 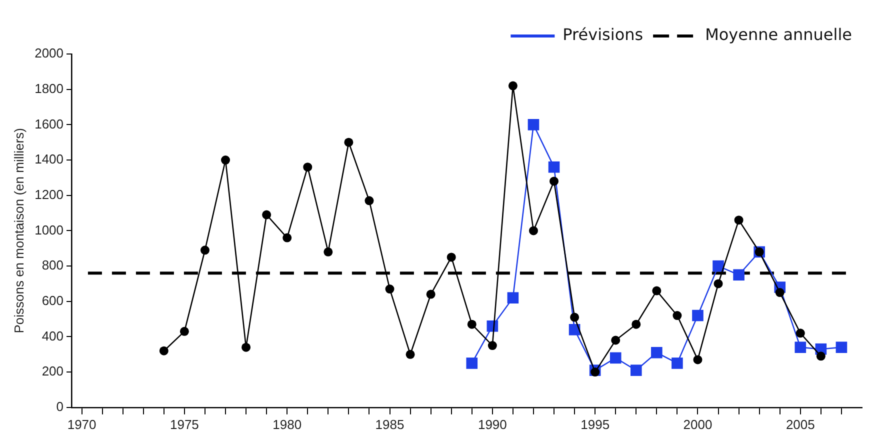 I want to click on y-tick-label: 1200, so click(x=49, y=194).